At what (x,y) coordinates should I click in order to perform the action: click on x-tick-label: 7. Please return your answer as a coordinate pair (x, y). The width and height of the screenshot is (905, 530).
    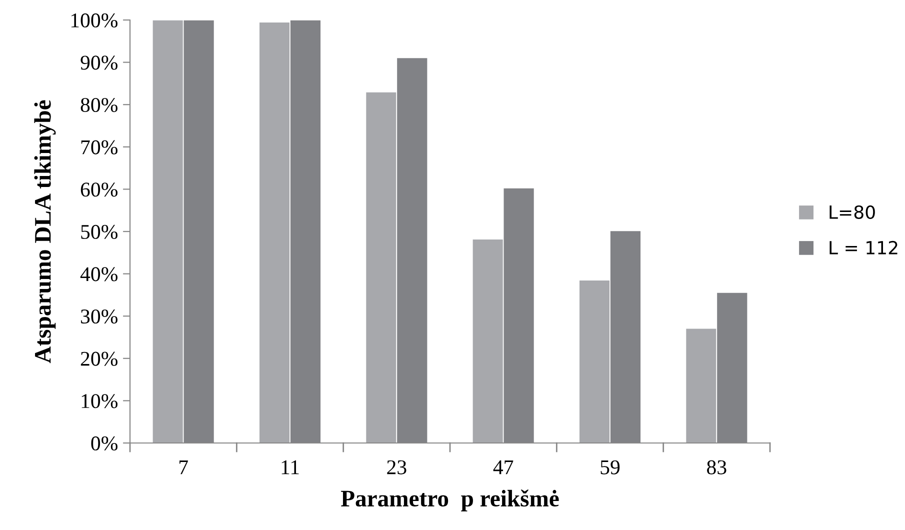
    Looking at the image, I should click on (184, 467).